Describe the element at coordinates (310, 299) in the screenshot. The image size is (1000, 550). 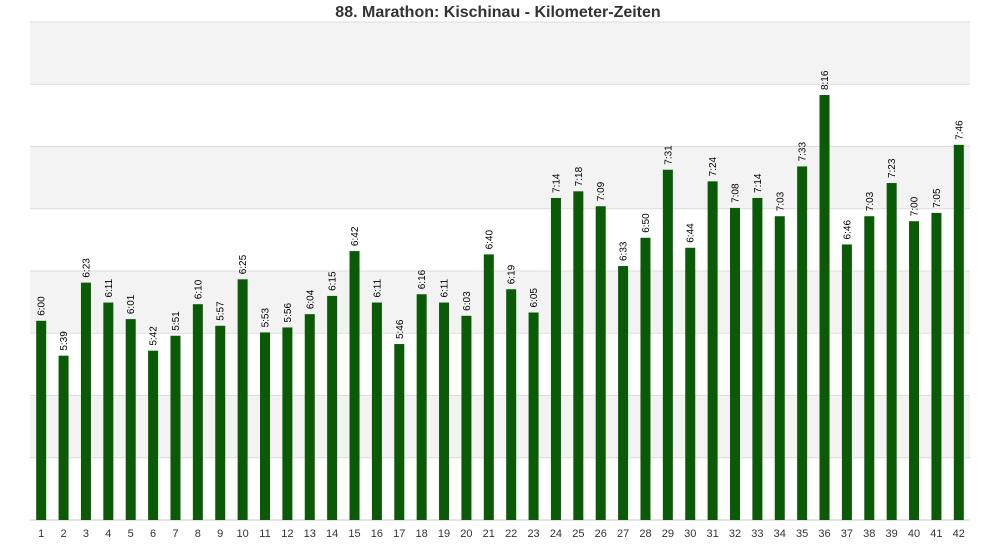
I see `data-label: 6:04` at that location.